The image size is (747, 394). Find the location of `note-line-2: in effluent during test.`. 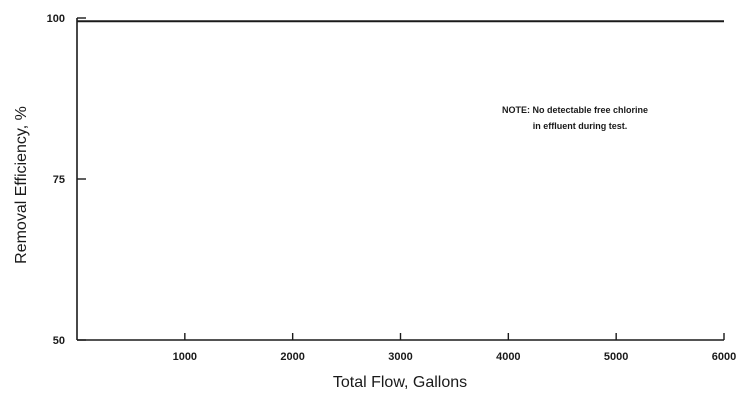

note-line-2: in effluent during test. is located at coordinates (580, 126).